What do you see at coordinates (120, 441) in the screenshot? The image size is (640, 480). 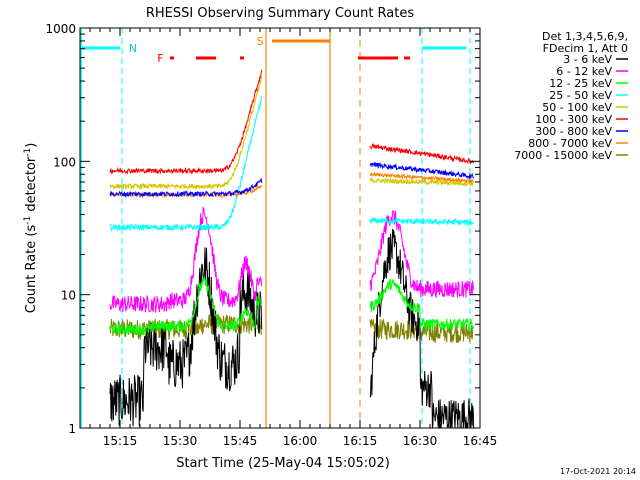 I see `x-tick-label: 15:15` at bounding box center [120, 441].